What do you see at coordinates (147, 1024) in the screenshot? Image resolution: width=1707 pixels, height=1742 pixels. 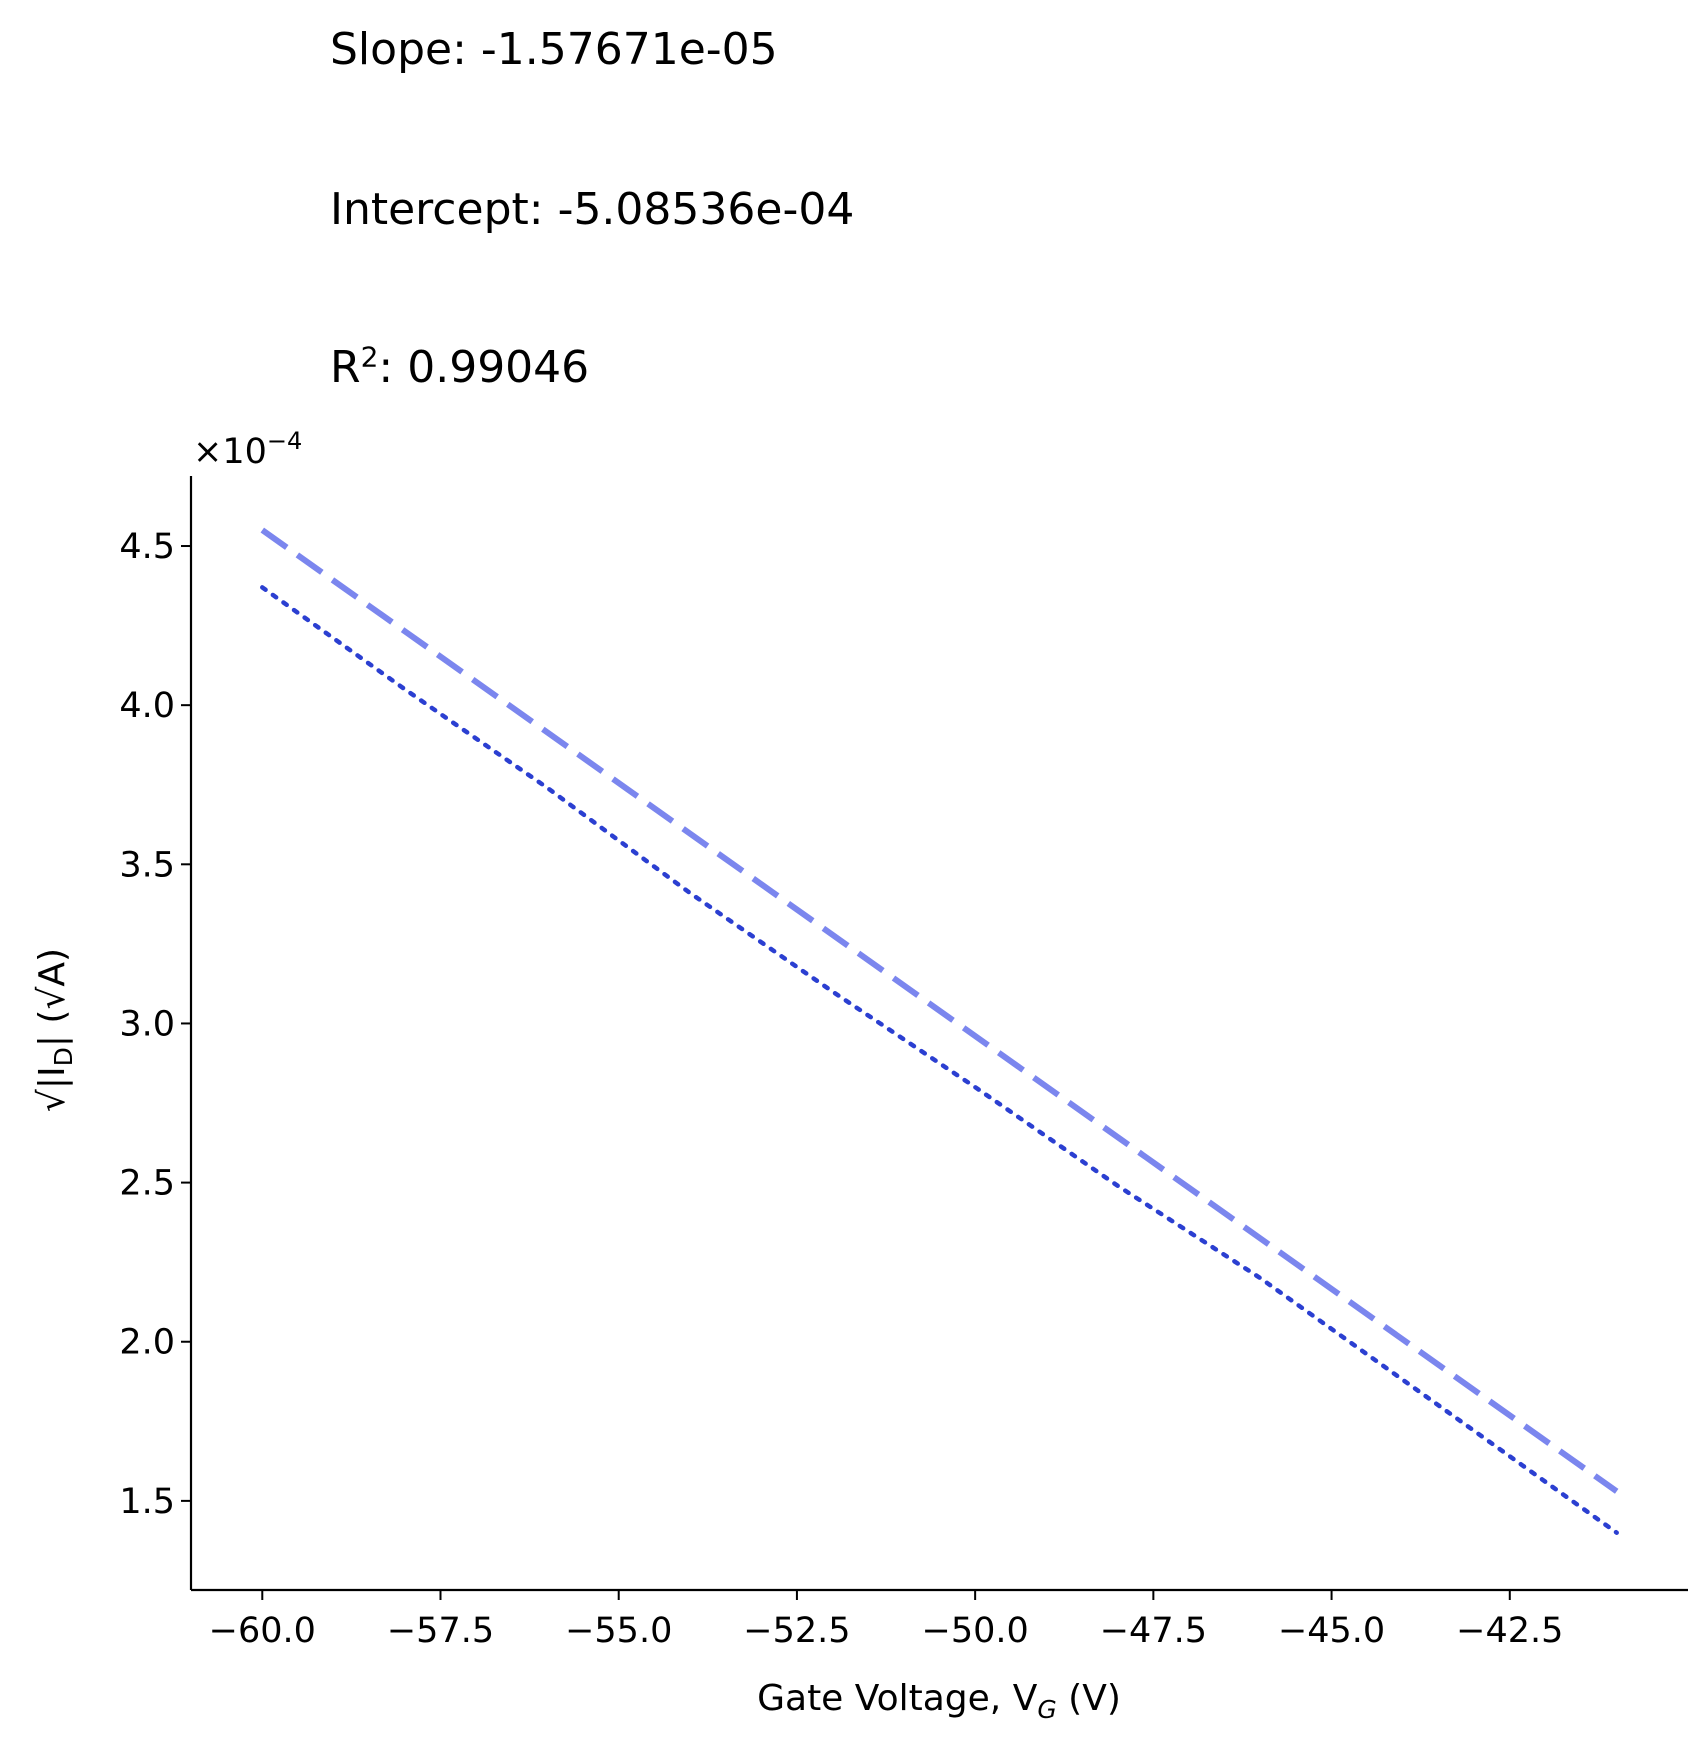 I see `y-tick-label: 3.0` at bounding box center [147, 1024].